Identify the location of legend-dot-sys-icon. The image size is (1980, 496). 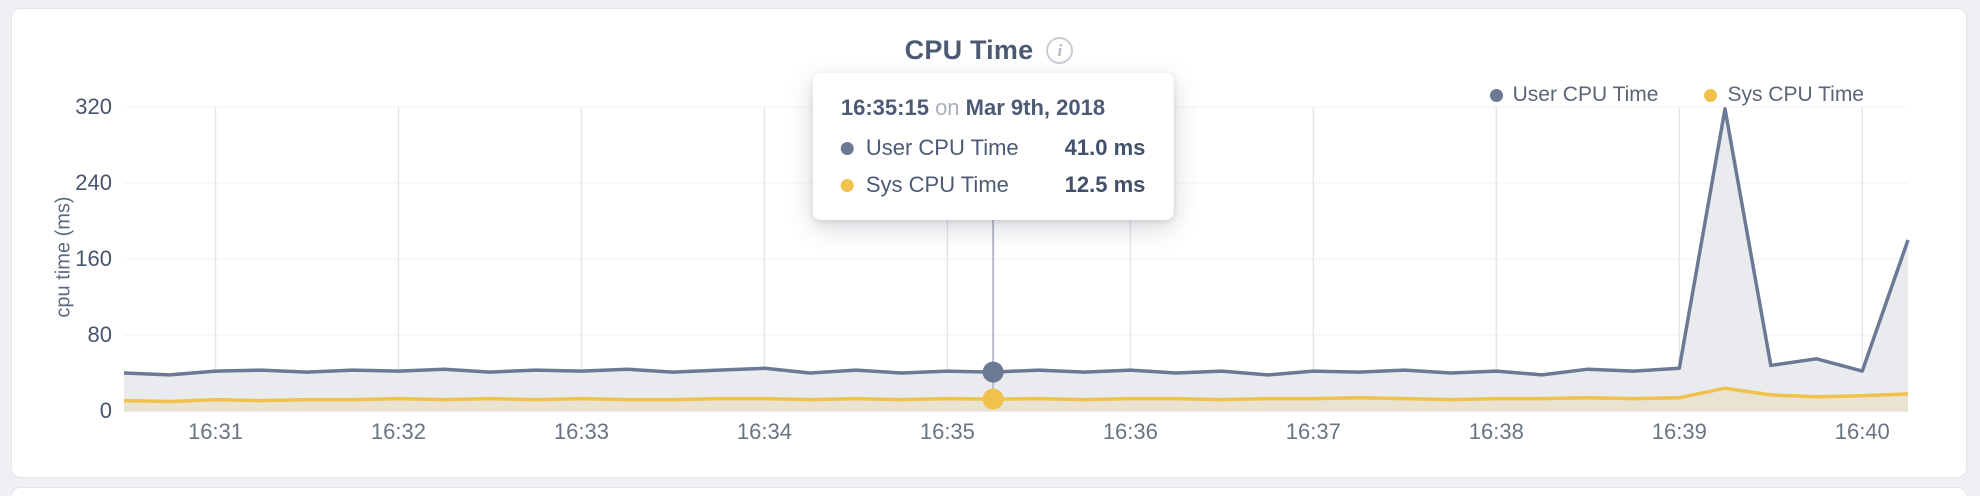
(1711, 95).